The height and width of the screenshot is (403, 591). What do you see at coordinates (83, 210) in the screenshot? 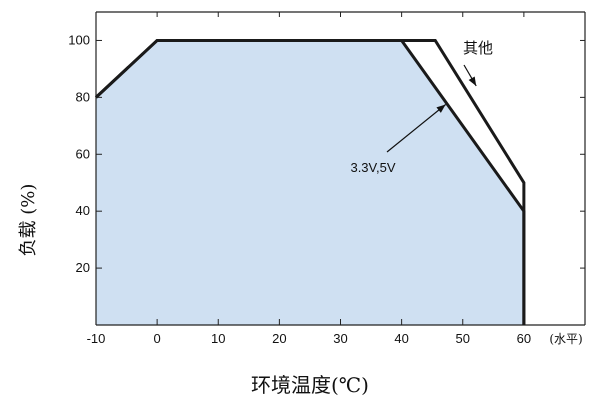
I see `y-tick-label: 40` at bounding box center [83, 210].